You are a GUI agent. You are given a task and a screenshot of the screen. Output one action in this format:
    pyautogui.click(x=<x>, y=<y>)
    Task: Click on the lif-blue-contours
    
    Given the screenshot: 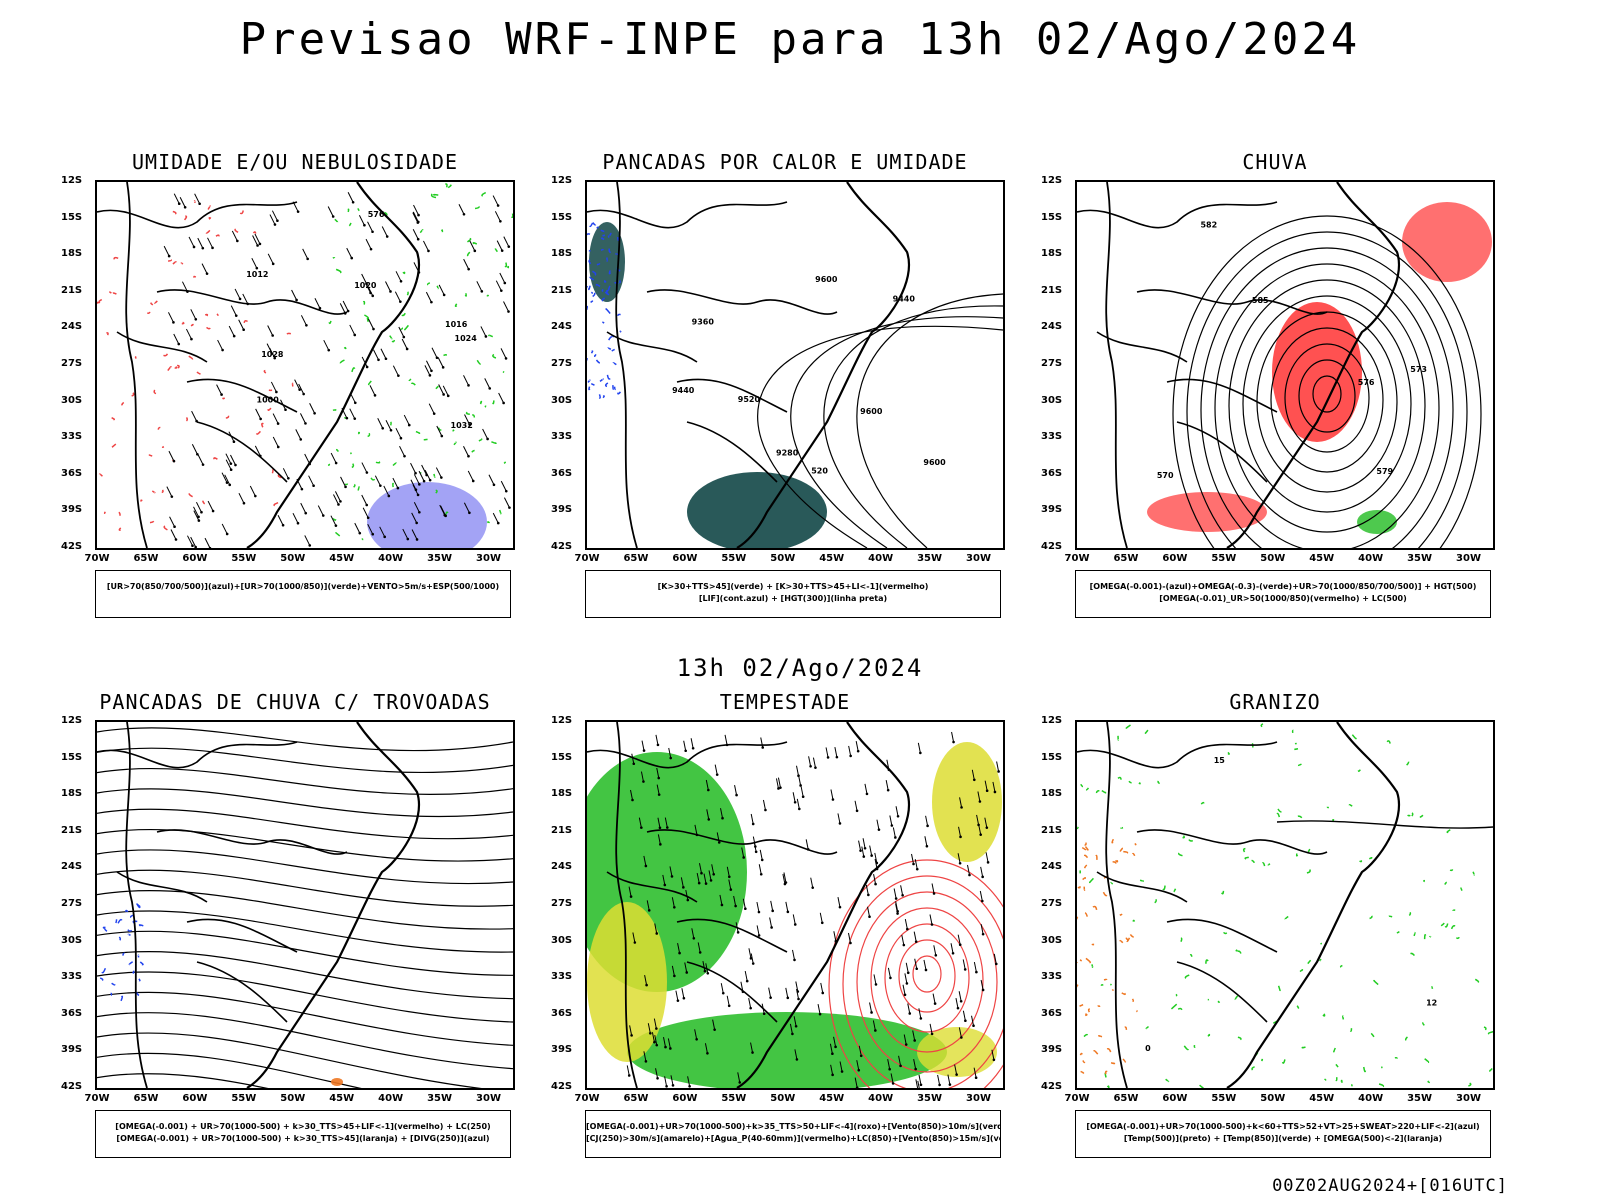 What is the action you would take?
    pyautogui.click(x=604, y=310)
    